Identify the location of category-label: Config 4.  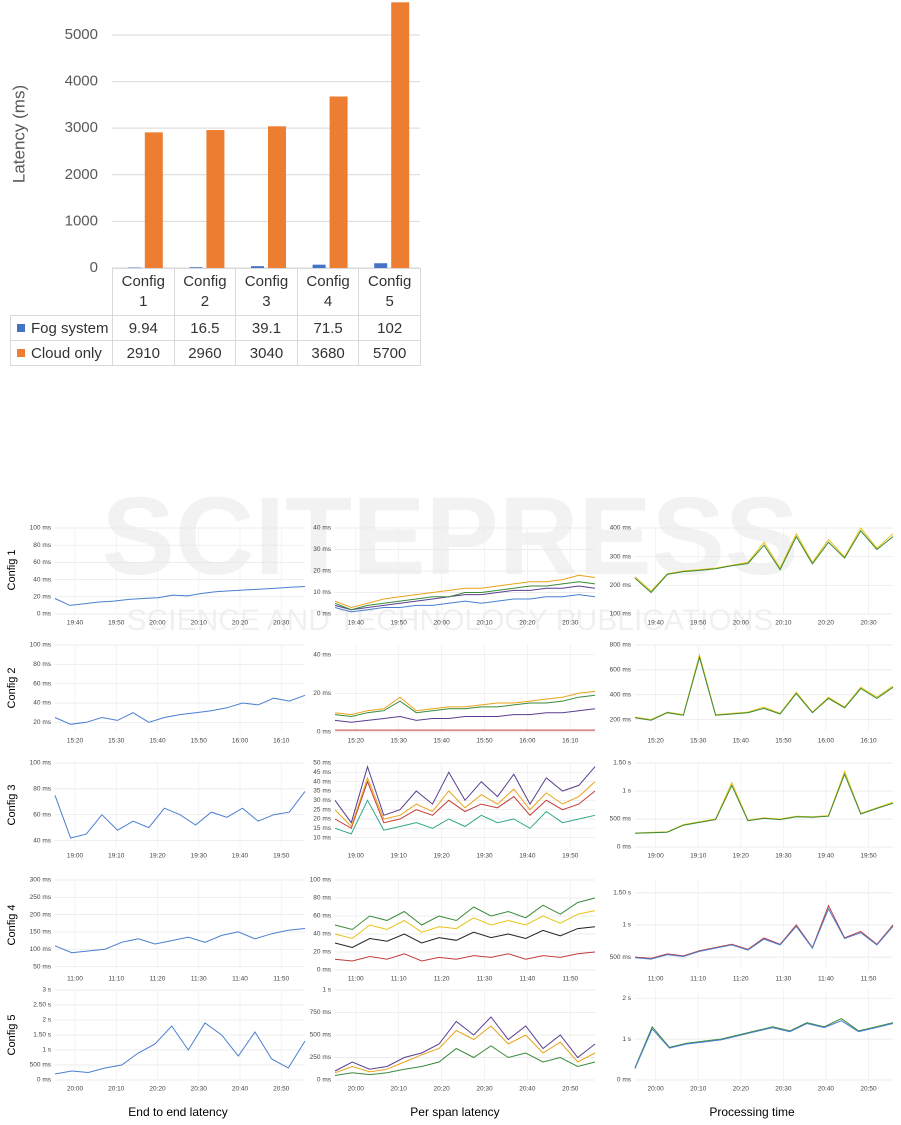
(328, 291).